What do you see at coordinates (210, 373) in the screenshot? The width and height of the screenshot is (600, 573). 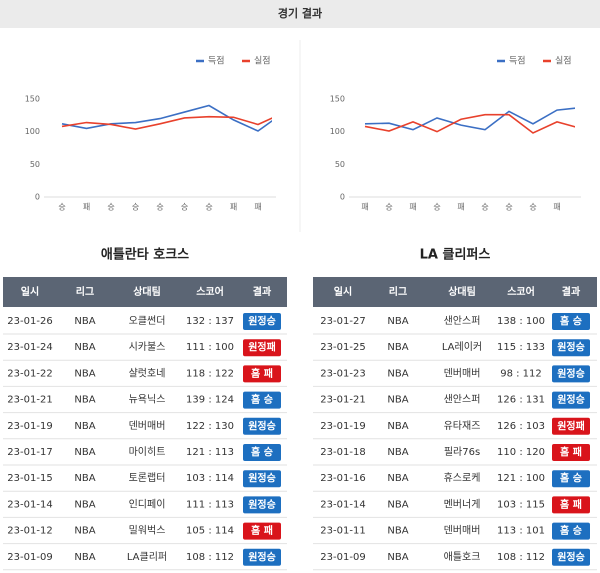 I see `cell-score: 118 : 122` at bounding box center [210, 373].